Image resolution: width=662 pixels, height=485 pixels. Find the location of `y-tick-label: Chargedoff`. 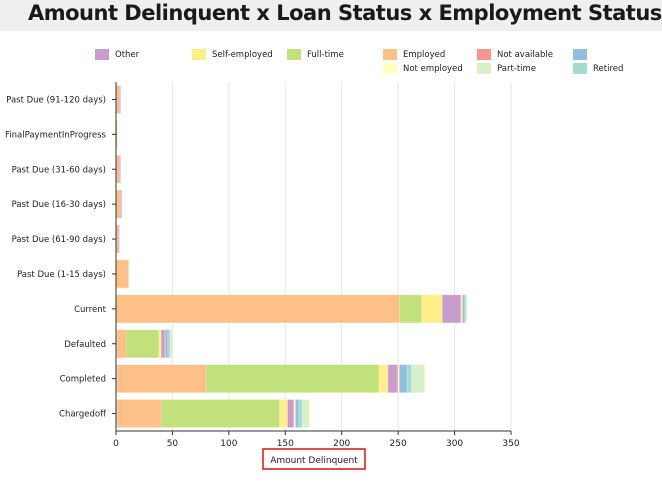

y-tick-label: Chargedoff is located at coordinates (83, 415).